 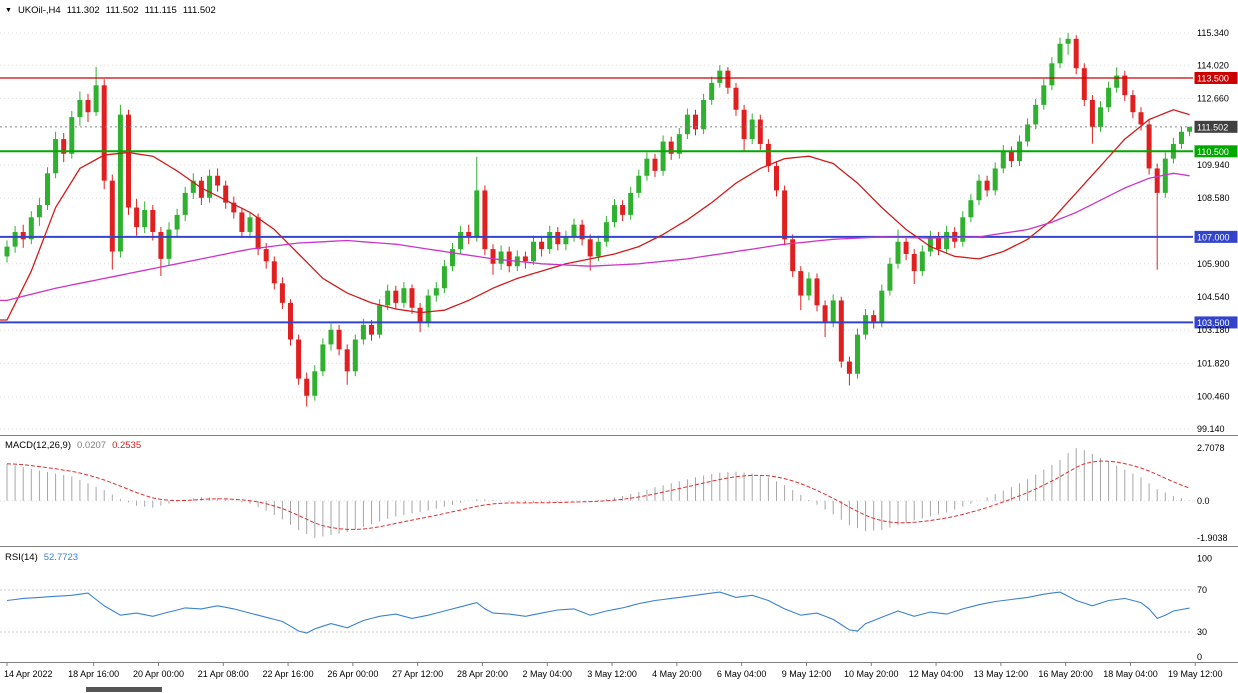 I want to click on ohlc-high: 111.502, so click(x=122, y=10).